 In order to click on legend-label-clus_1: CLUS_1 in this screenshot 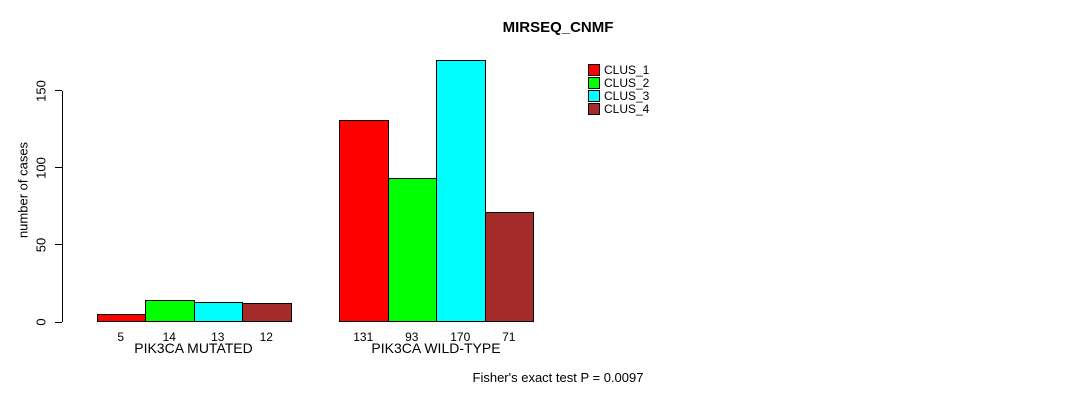, I will do `click(627, 70)`.